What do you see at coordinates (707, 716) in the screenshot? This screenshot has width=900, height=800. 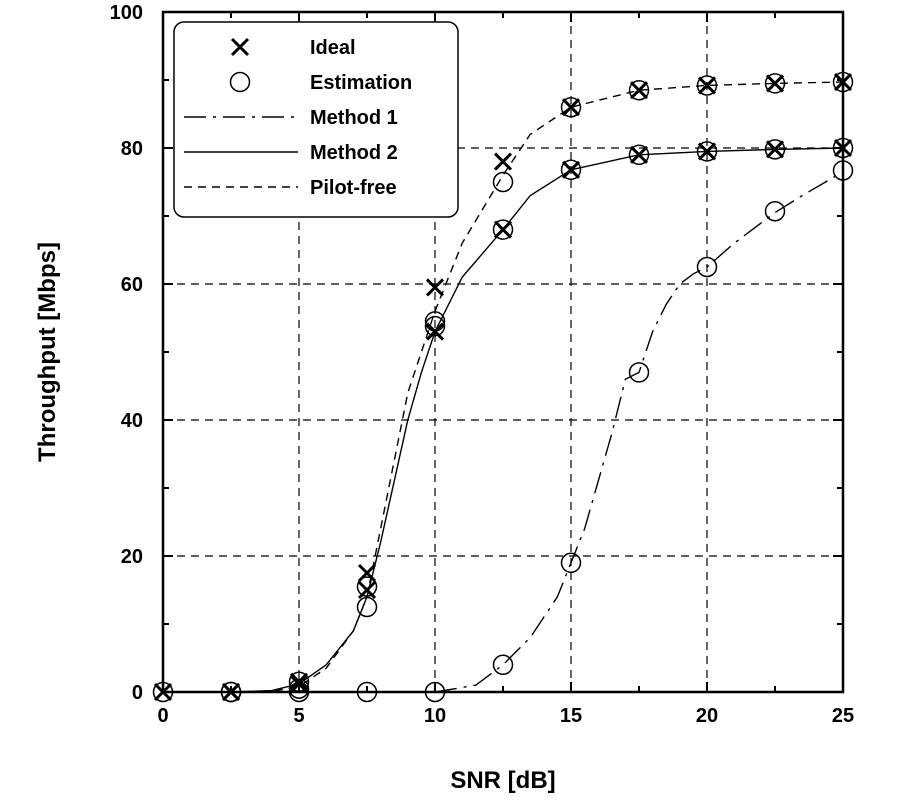 I see `x-tick-label-4: 20` at bounding box center [707, 716].